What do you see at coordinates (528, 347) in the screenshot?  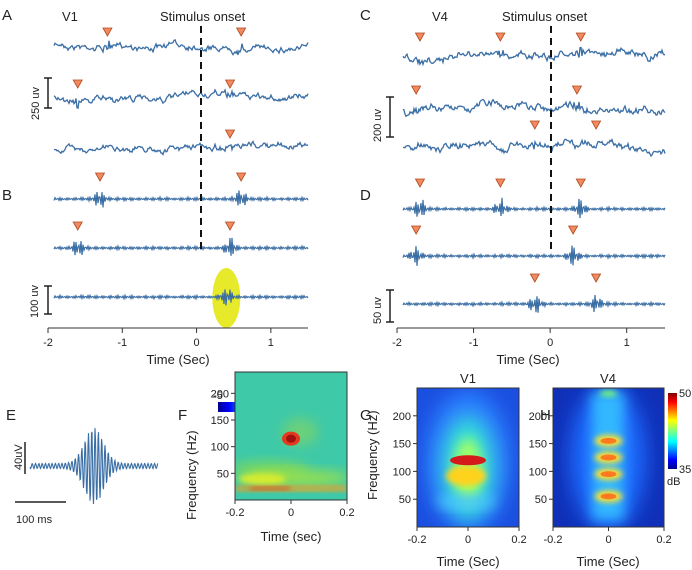 I see `v4-time-axis: Time (Sec) -2 -1 0 1` at bounding box center [528, 347].